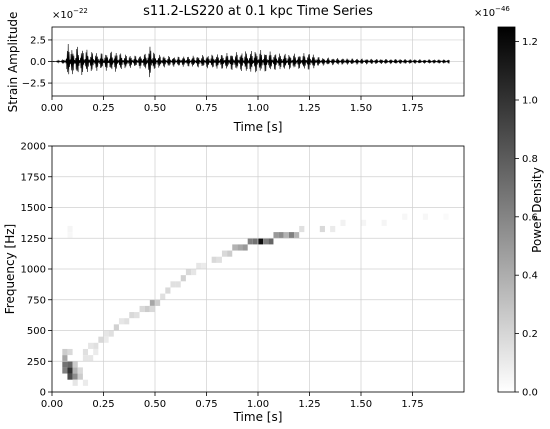  I want to click on colorbar-scale-label: ×10⁻⁴⁶, so click(492, 12).